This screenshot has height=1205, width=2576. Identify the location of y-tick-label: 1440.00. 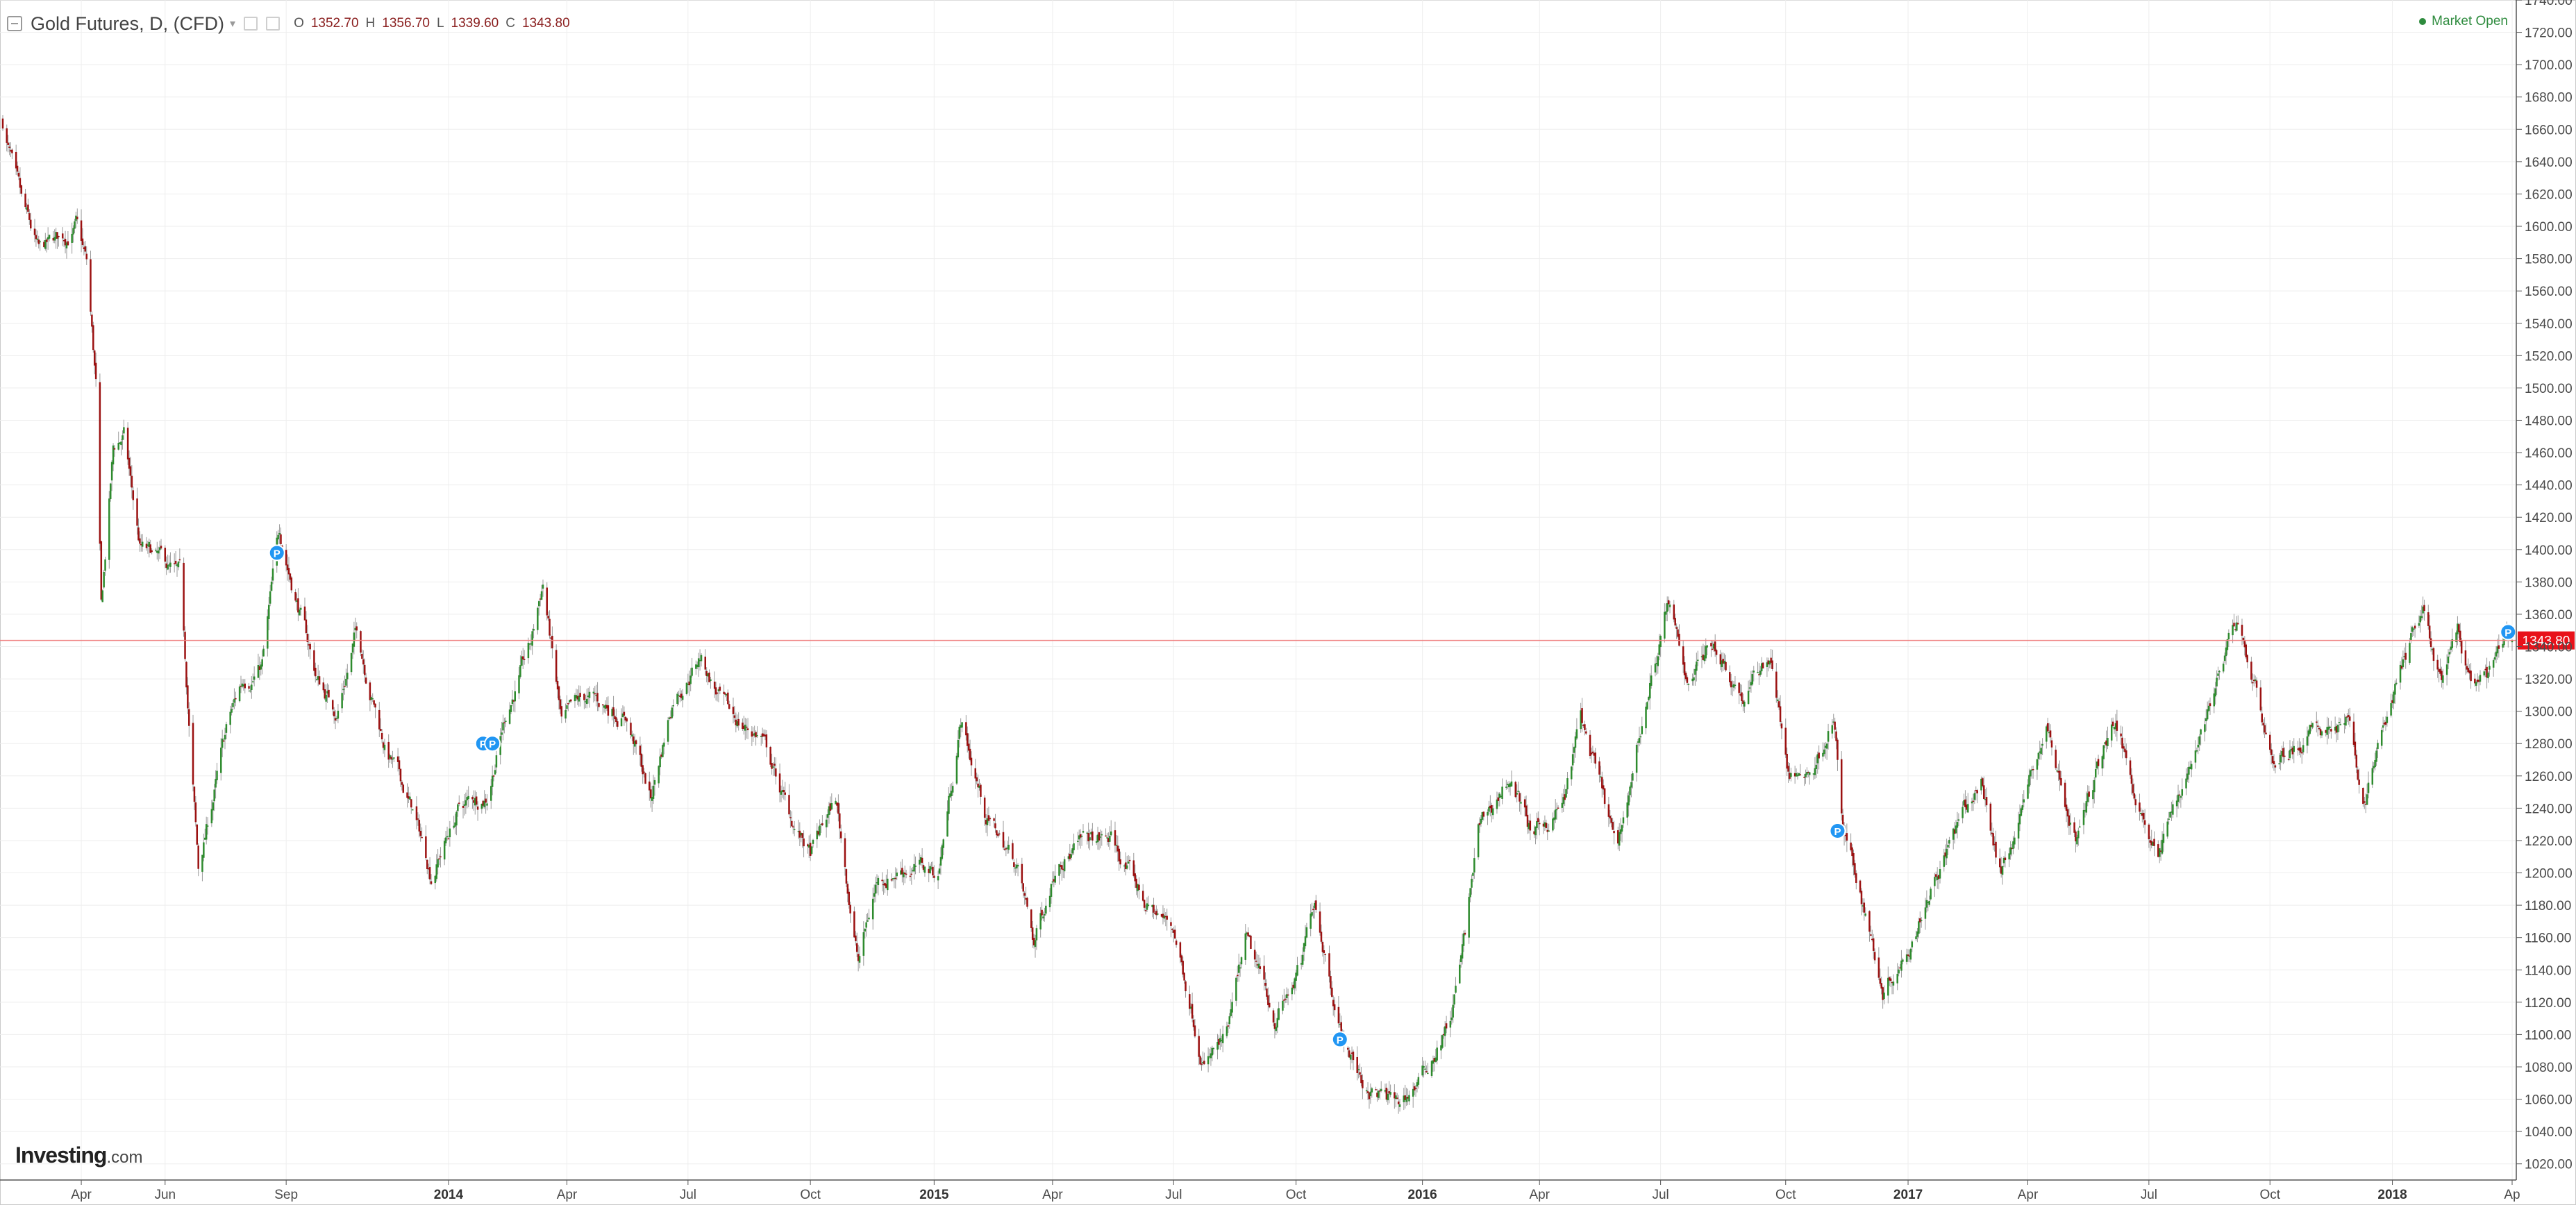
(2549, 487).